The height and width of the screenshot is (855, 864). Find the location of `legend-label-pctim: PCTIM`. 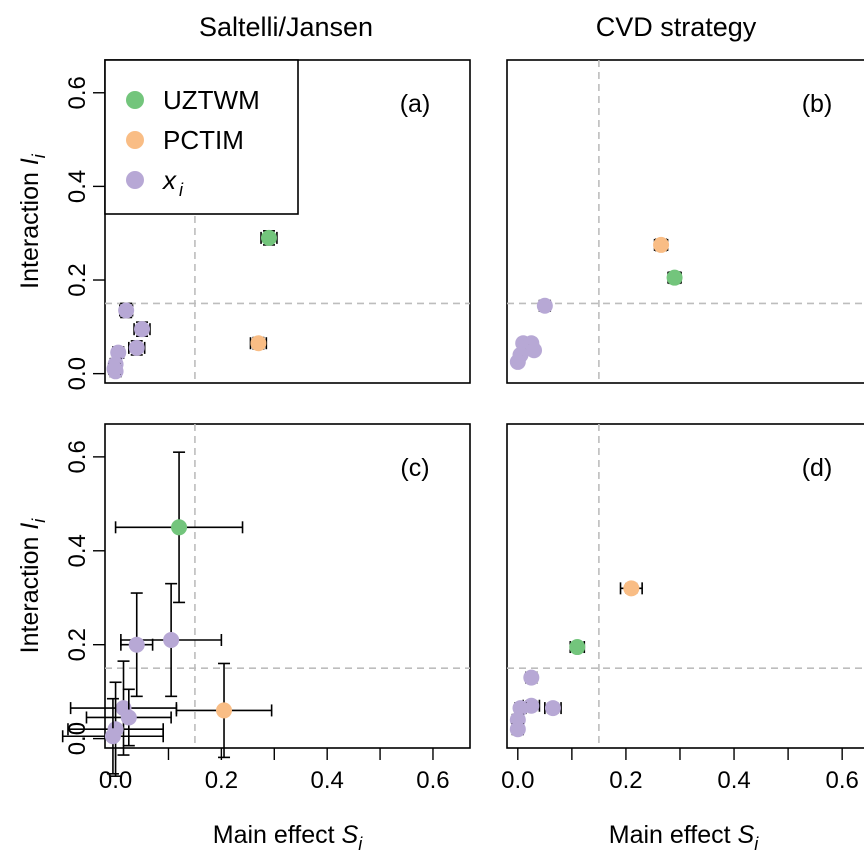

legend-label-pctim: PCTIM is located at coordinates (203, 140).